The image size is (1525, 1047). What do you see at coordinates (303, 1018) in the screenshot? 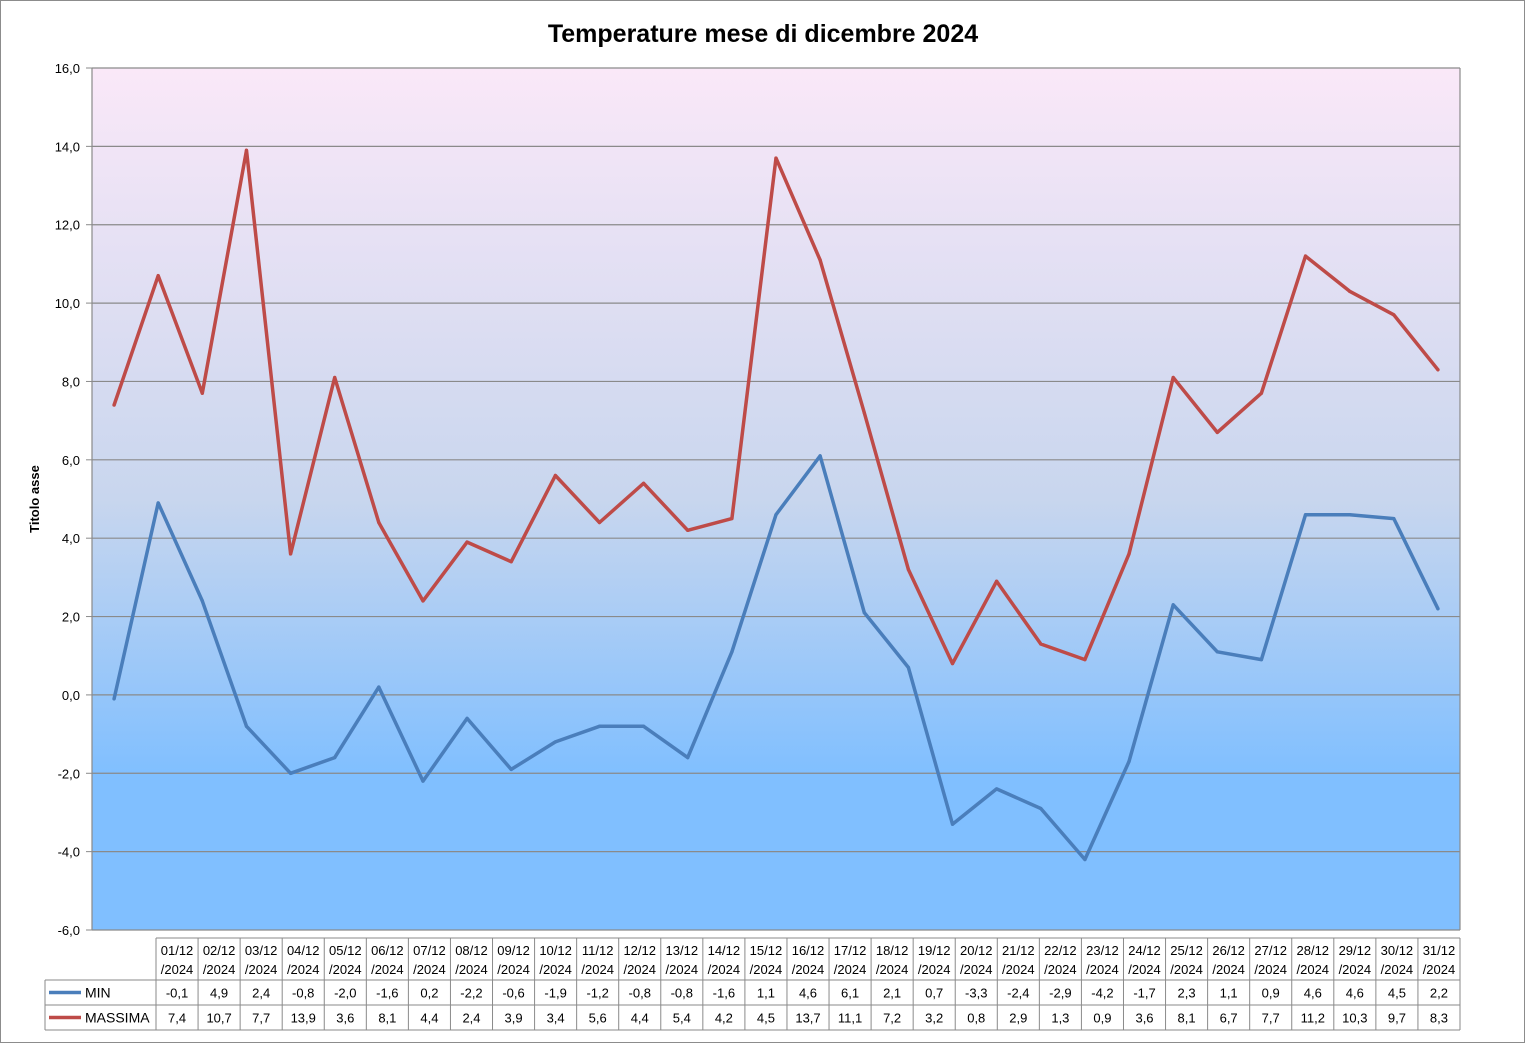
I see `data-label-massima: 13,9` at bounding box center [303, 1018].